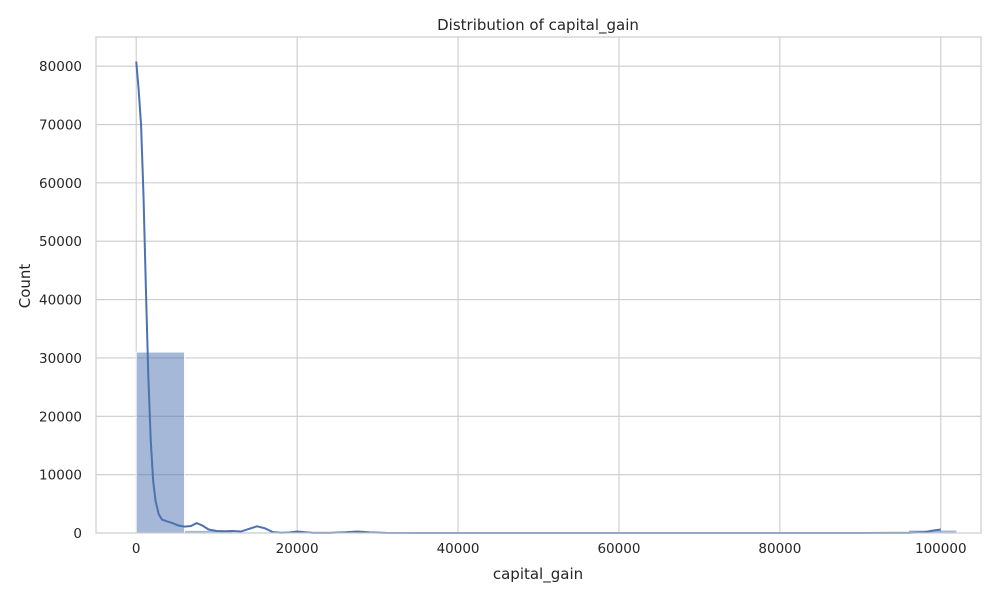 This screenshot has width=1000, height=600. I want to click on x-tick-label: 80000, so click(779, 549).